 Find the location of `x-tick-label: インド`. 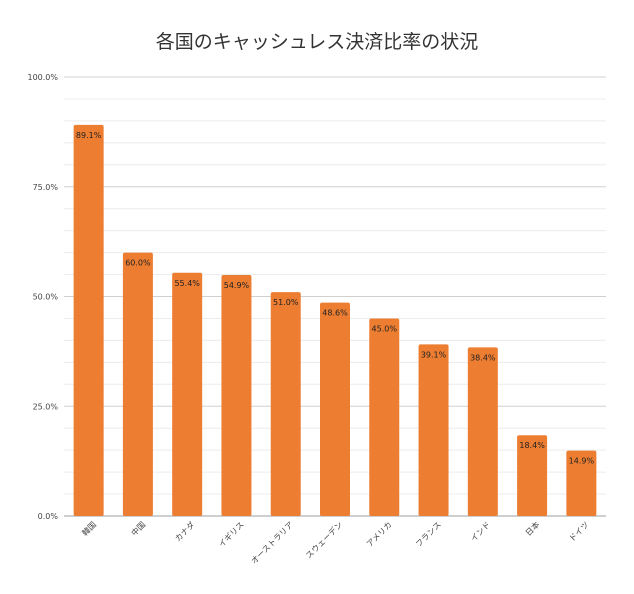

x-tick-label: インド is located at coordinates (480, 531).